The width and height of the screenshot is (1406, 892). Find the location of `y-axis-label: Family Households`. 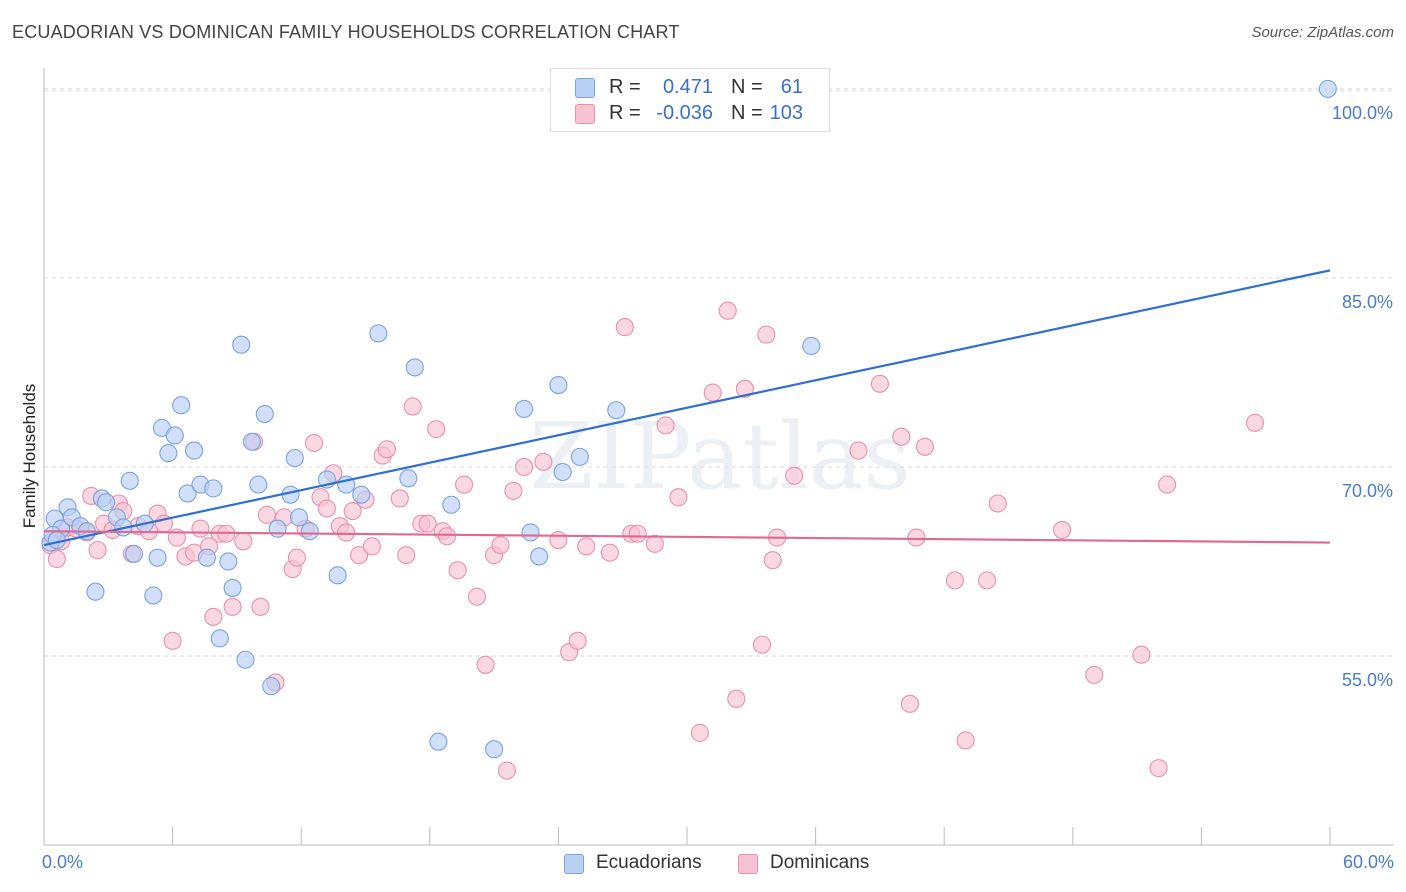

y-axis-label: Family Households is located at coordinates (29, 456).